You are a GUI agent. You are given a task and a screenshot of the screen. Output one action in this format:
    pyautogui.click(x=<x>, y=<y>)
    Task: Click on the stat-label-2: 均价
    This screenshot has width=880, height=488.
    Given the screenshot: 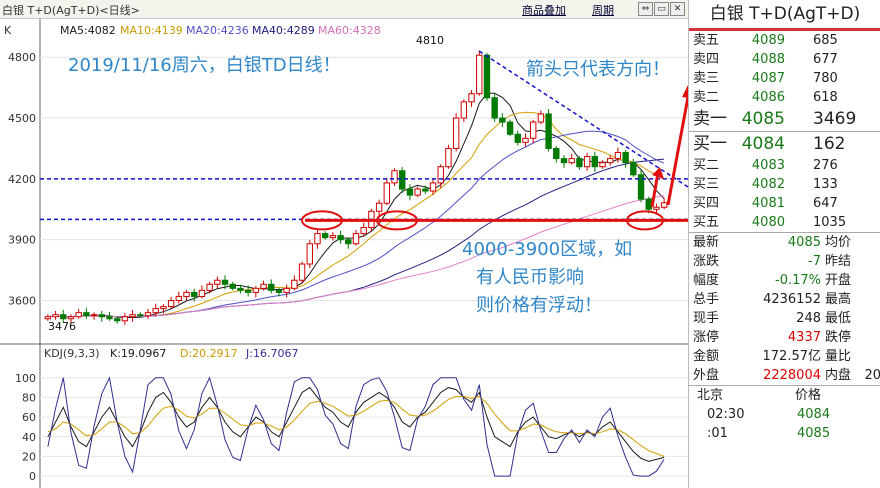 What is the action you would take?
    pyautogui.click(x=838, y=242)
    